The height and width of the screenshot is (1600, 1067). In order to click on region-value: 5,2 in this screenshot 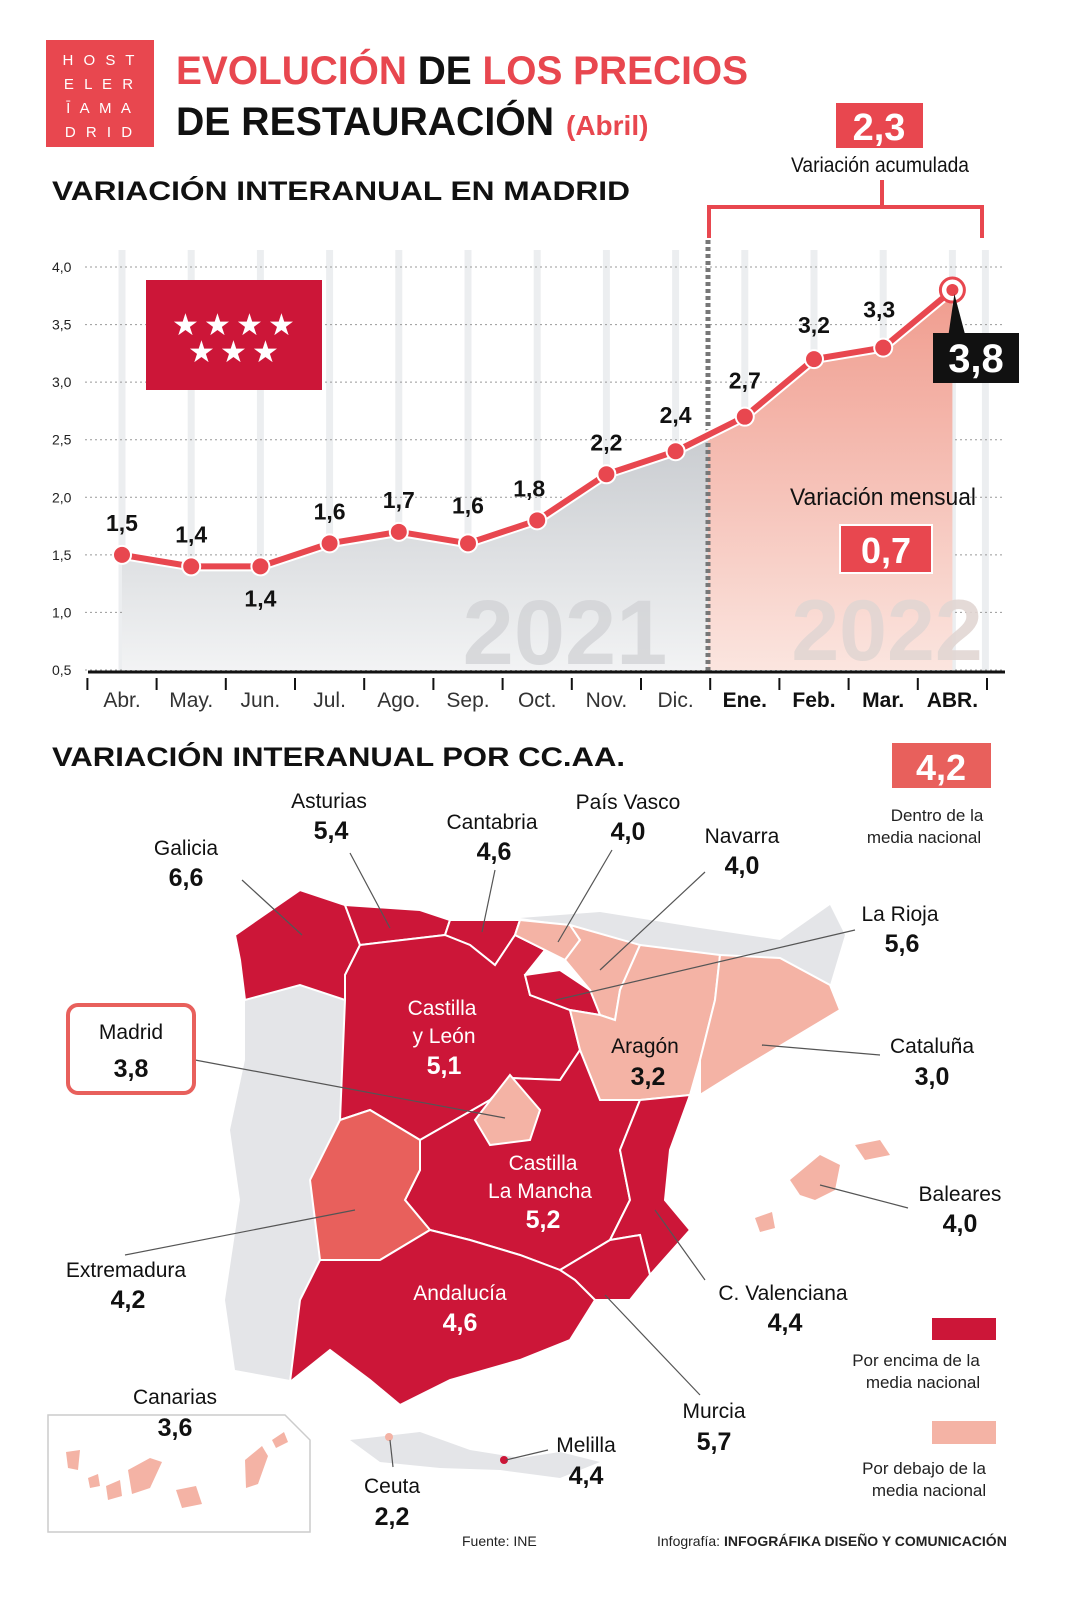, I will do `click(543, 1220)`.